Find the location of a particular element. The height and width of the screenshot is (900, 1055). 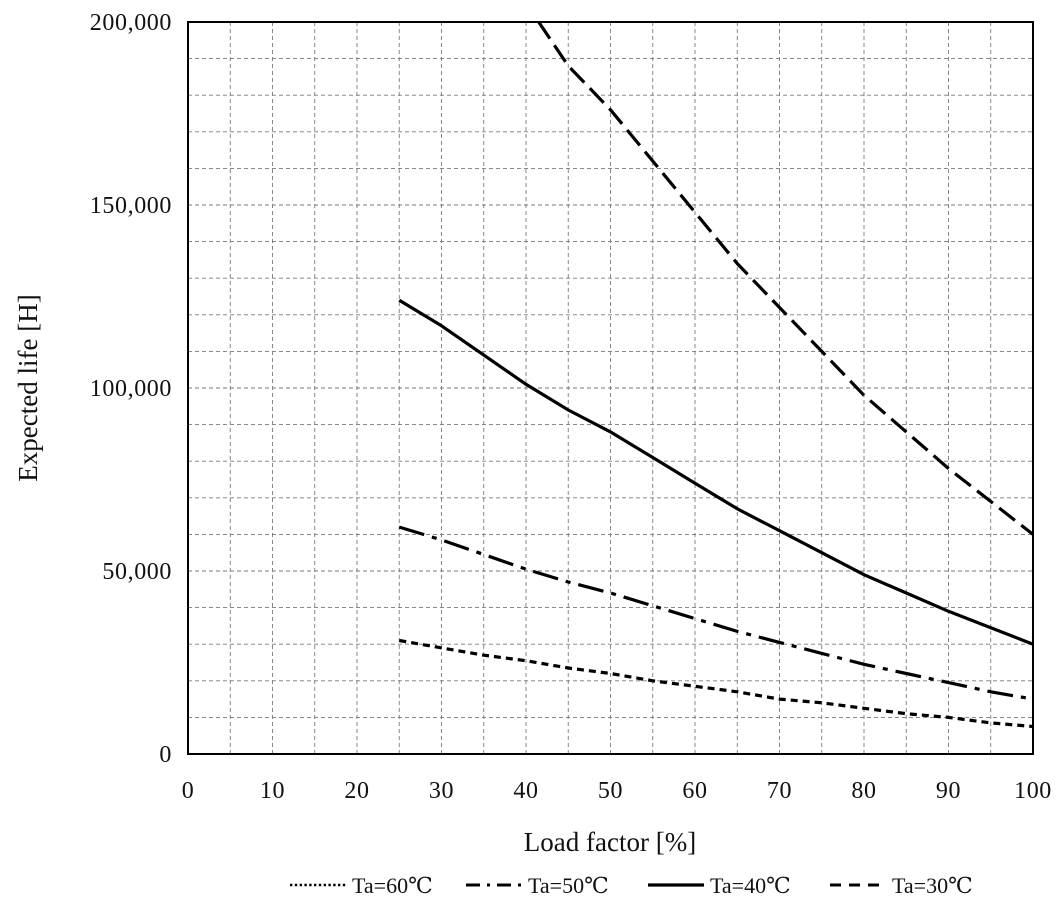

legend-item-ta-30: Ta=30℃ is located at coordinates (901, 885).